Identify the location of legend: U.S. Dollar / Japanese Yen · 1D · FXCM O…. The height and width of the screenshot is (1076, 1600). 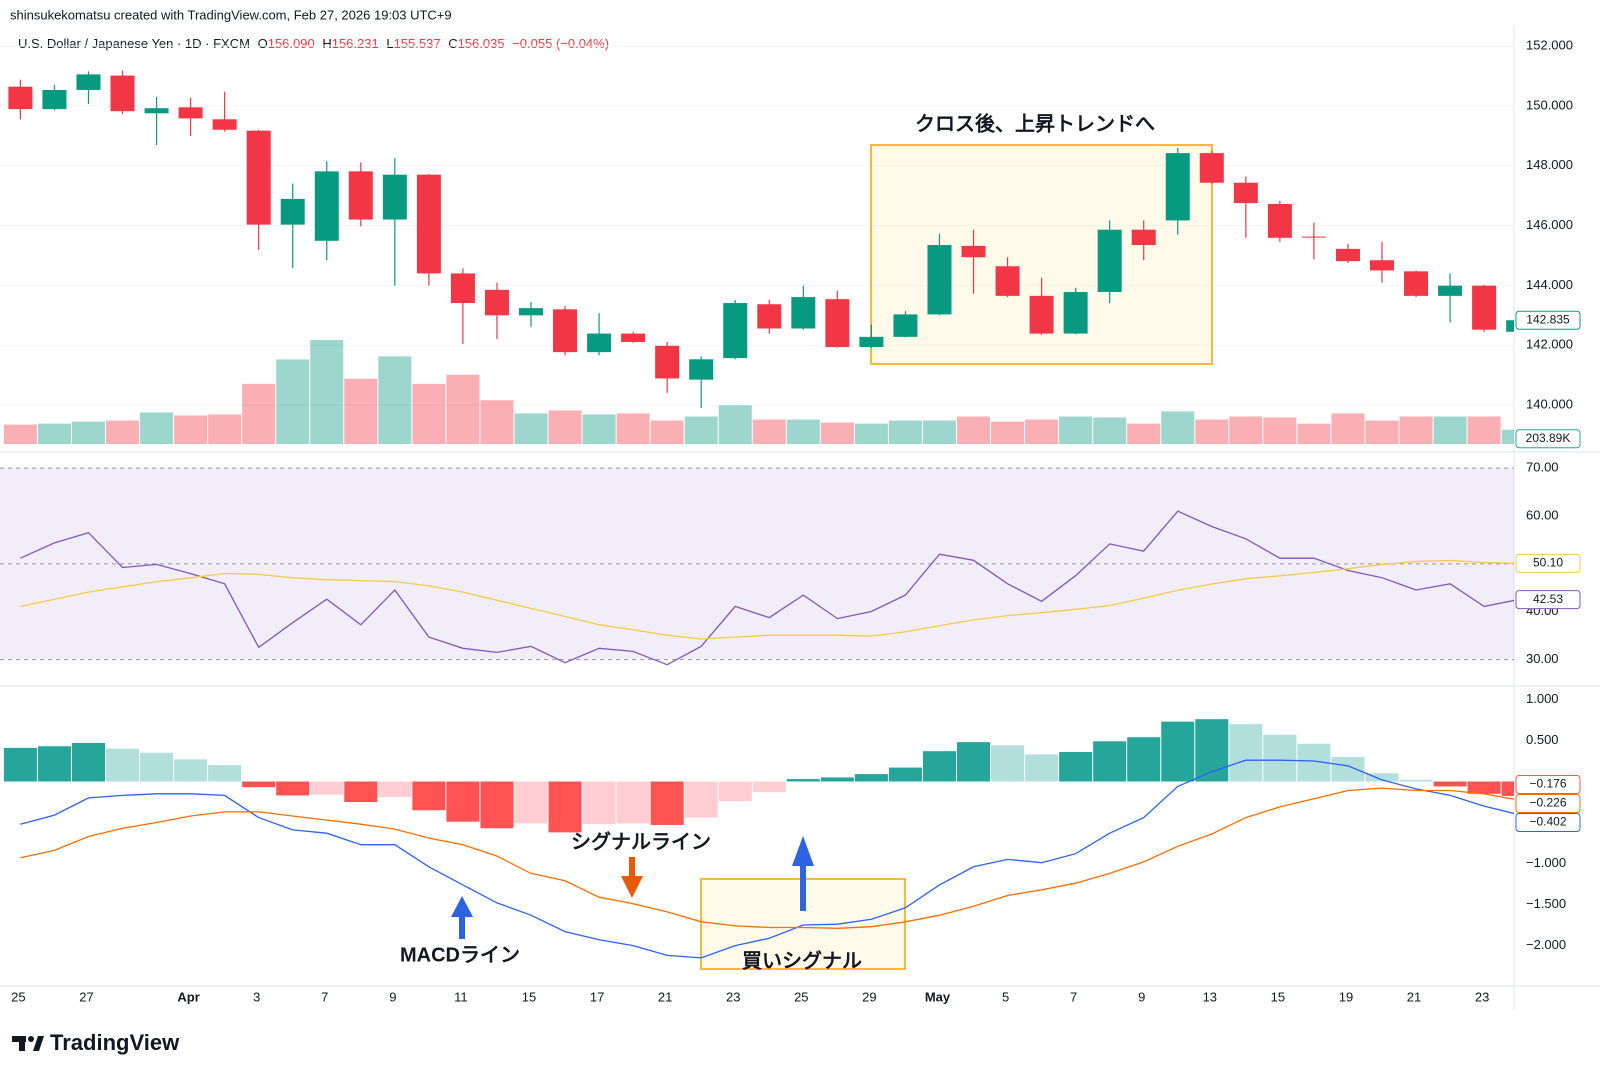
(313, 43).